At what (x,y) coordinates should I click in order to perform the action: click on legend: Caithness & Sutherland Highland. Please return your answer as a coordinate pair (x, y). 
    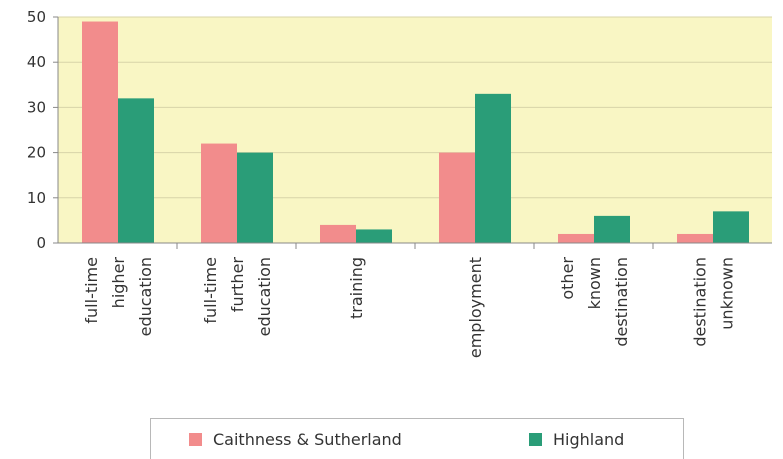
    Looking at the image, I should click on (417, 438).